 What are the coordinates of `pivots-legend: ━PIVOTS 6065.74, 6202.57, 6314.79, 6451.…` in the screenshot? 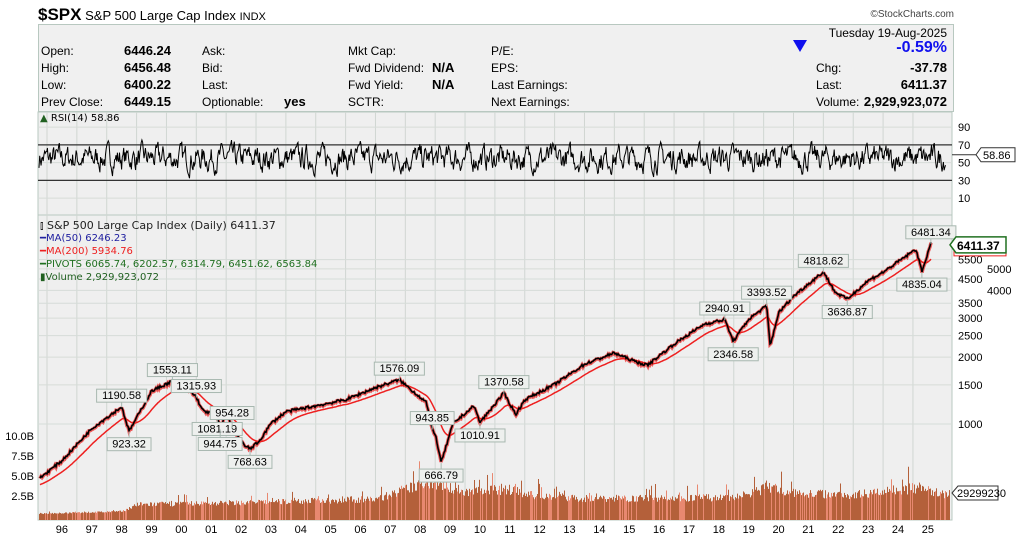 It's located at (179, 264).